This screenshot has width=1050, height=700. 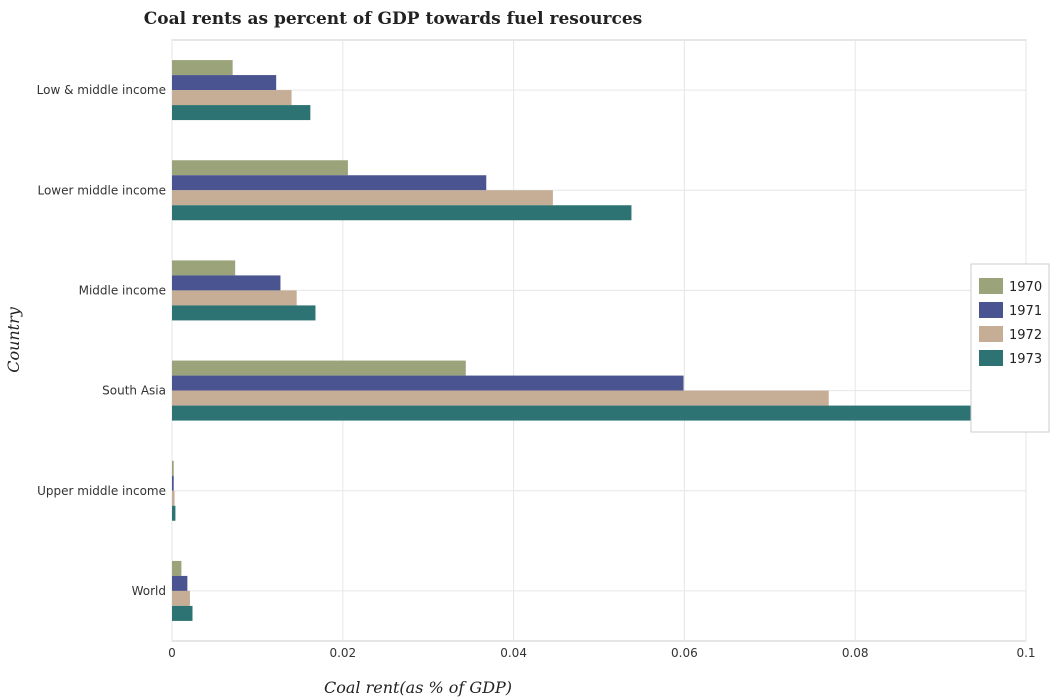 I want to click on y-tick-label: World, so click(x=149, y=591).